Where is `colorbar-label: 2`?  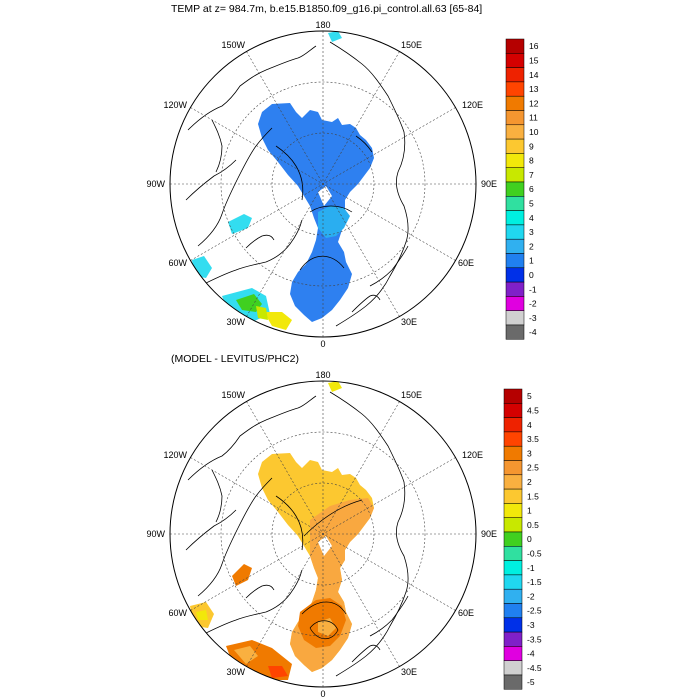
colorbar-label: 2 is located at coordinates (529, 482).